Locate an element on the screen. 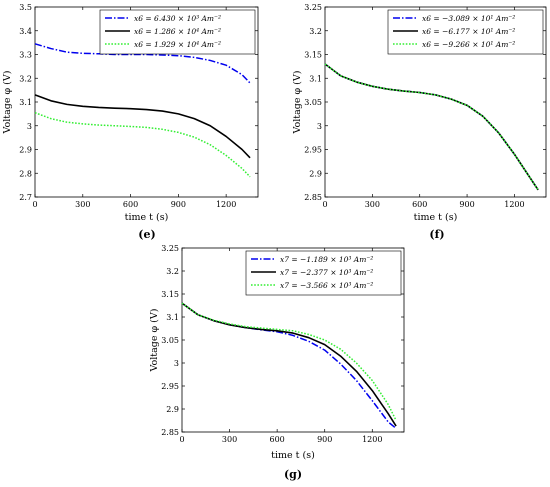 The height and width of the screenshot is (487, 550). panel-caption: (e) is located at coordinates (146, 234).